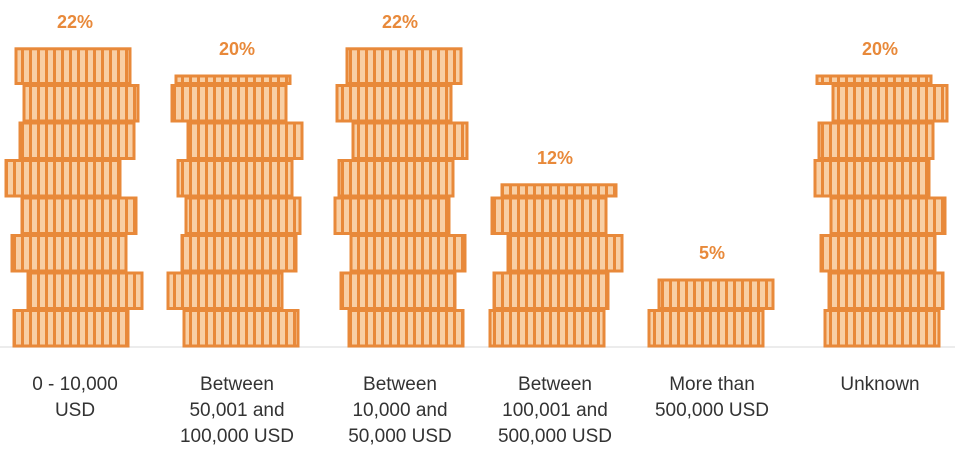 The height and width of the screenshot is (463, 955). What do you see at coordinates (75, 397) in the screenshot?
I see `category-label: 0 - 10,000 USD` at bounding box center [75, 397].